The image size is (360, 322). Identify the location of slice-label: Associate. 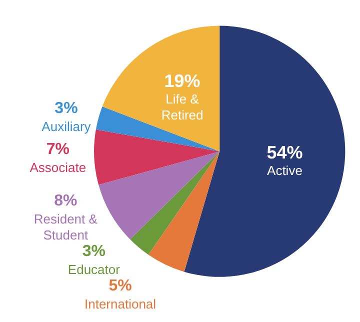
(58, 168).